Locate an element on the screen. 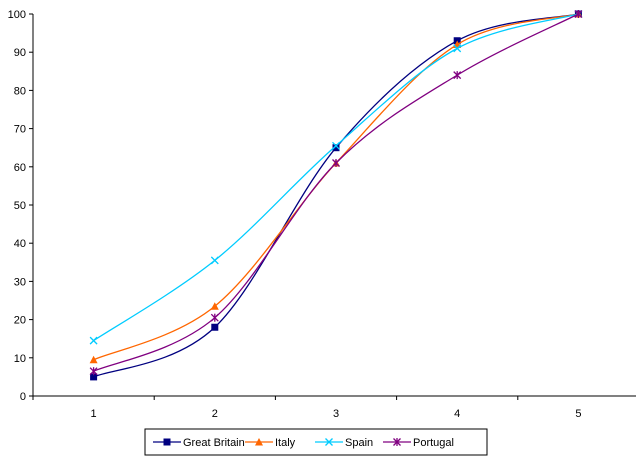  y-tick-label: 60 is located at coordinates (20, 168).